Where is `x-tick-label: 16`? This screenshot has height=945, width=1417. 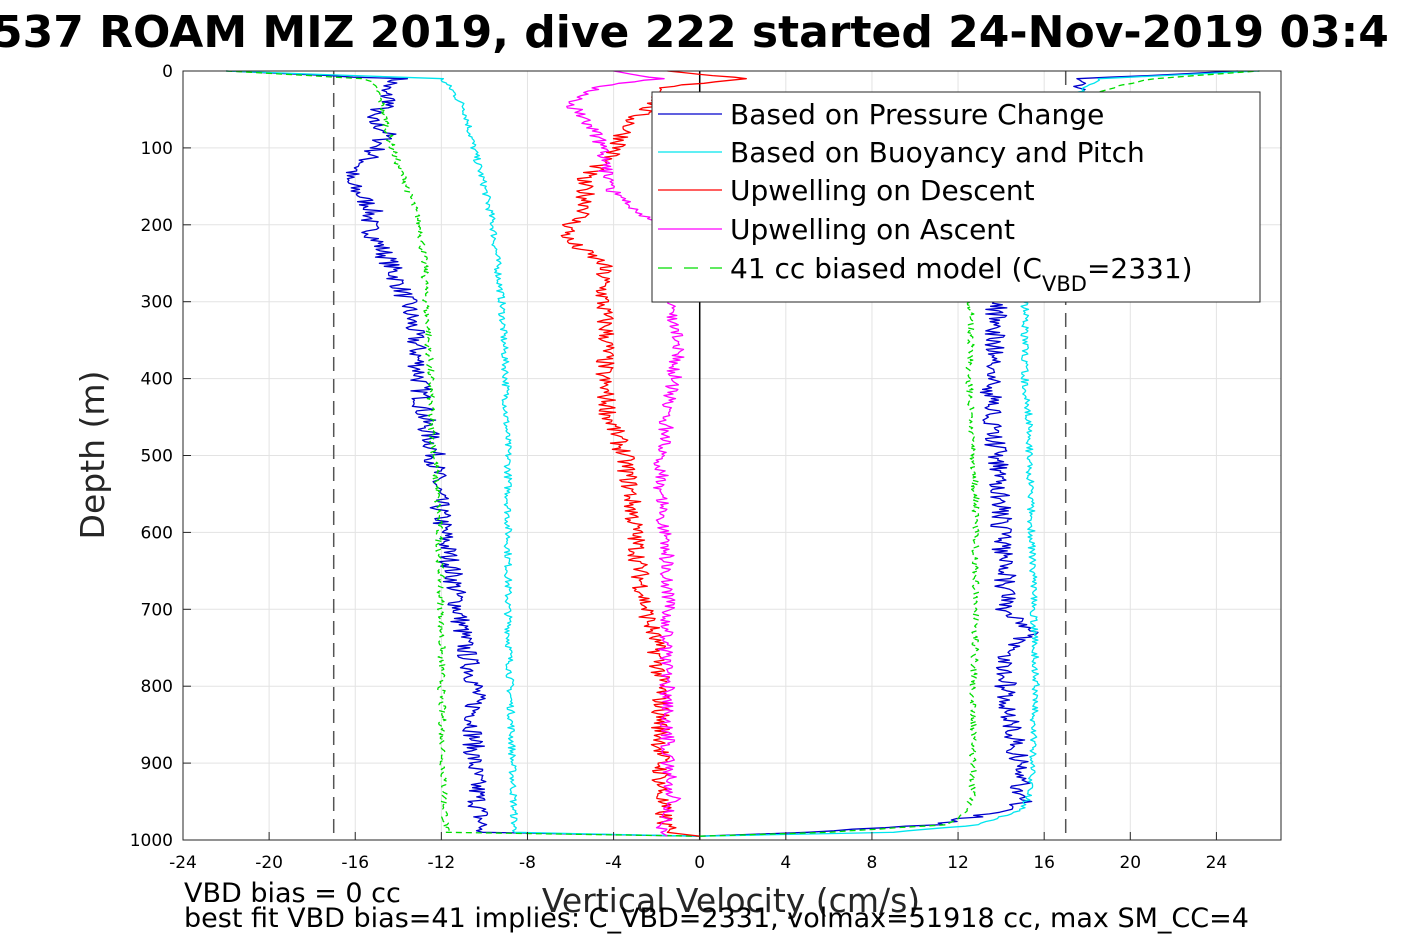
x-tick-label: 16 is located at coordinates (1044, 863).